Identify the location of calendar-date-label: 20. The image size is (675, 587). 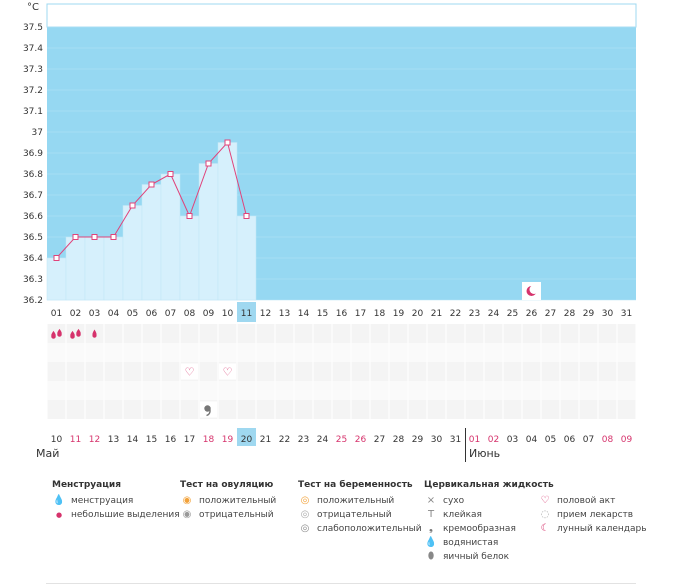
(247, 440).